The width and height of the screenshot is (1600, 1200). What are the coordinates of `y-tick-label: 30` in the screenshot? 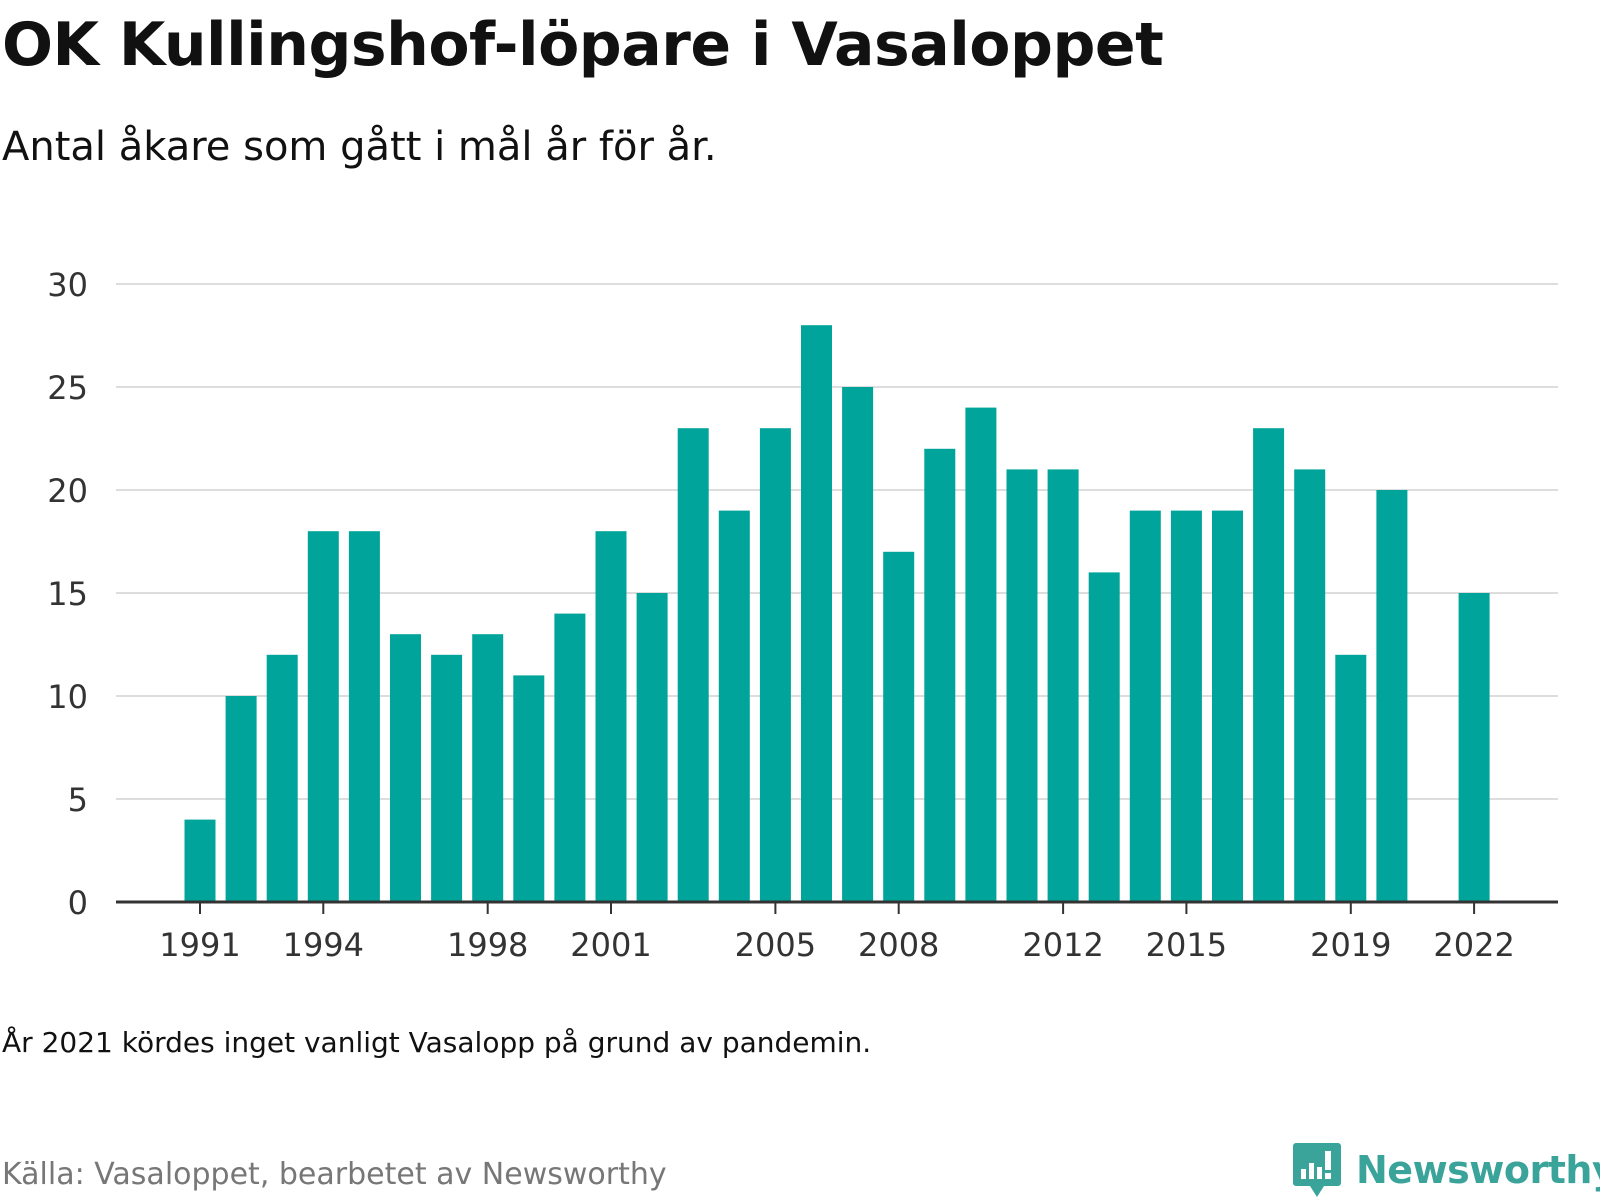 It's located at (67, 285).